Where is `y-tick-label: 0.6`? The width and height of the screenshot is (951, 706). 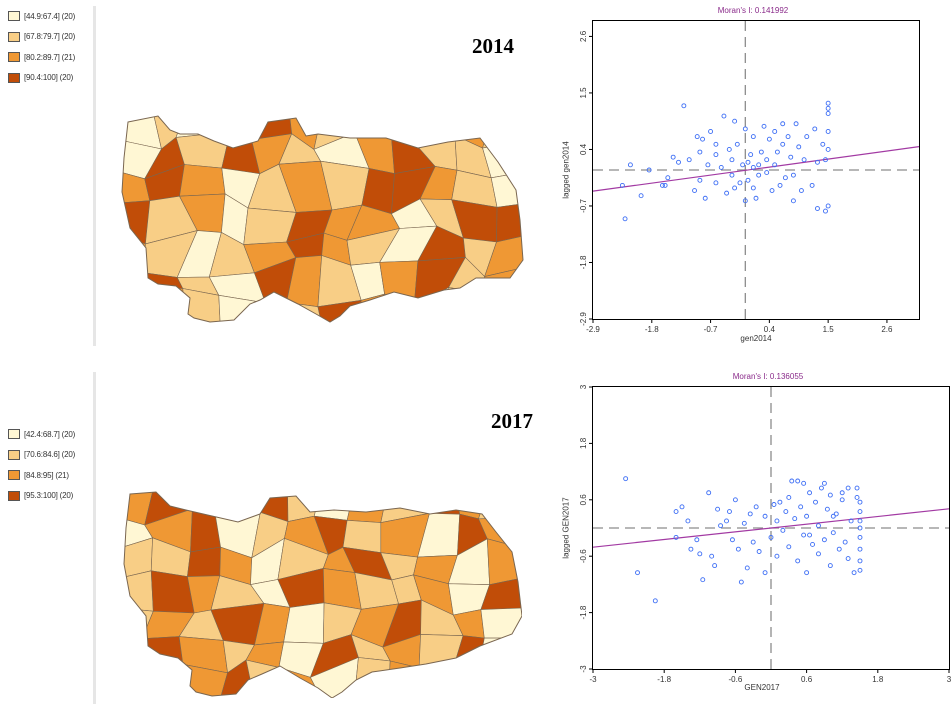
y-tick-label: 0.6 is located at coordinates (583, 500).